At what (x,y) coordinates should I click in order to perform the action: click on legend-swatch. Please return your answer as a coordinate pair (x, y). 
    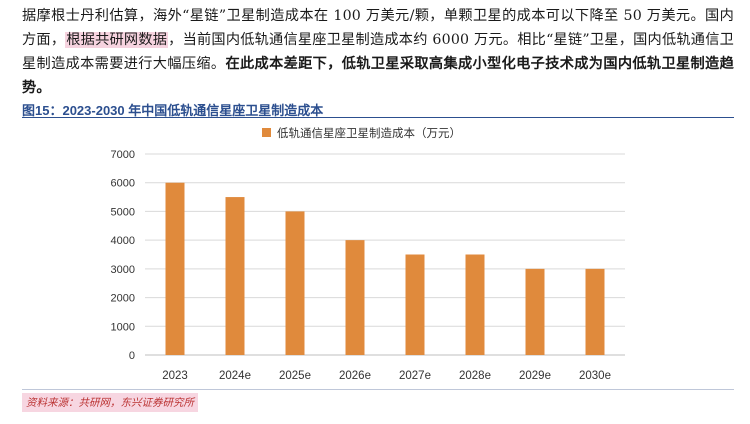
    Looking at the image, I should click on (266, 132).